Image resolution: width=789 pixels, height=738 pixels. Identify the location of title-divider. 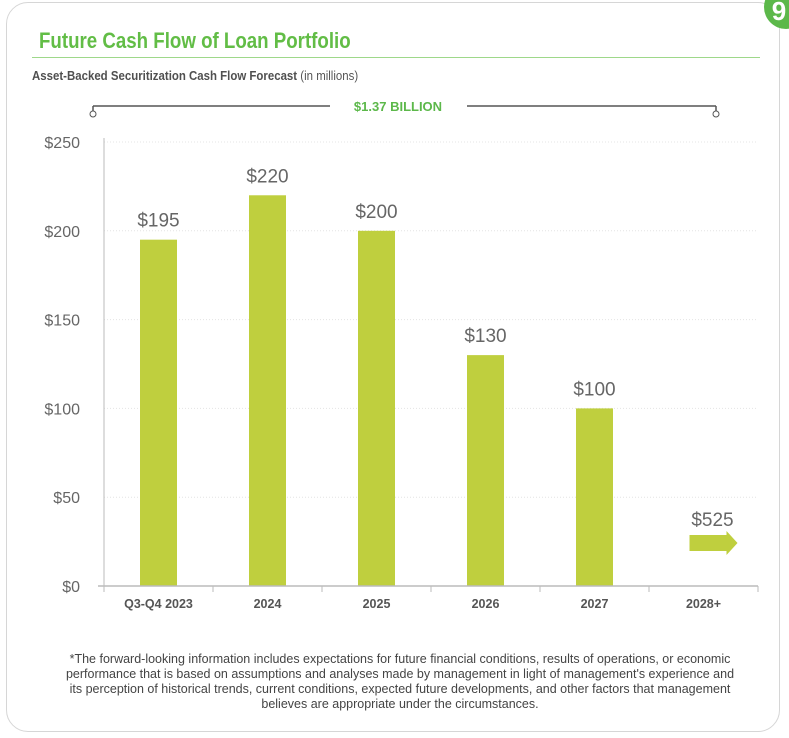
(396, 57).